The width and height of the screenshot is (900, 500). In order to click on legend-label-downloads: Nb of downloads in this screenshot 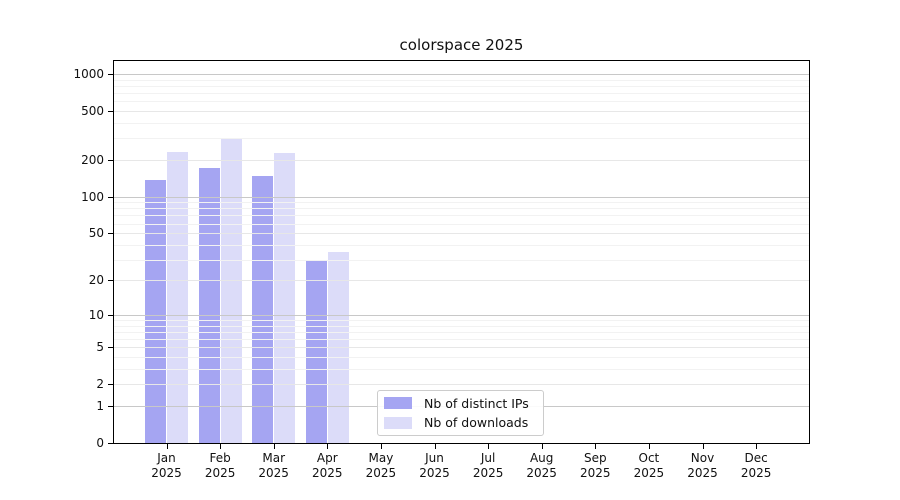, I will do `click(476, 423)`.